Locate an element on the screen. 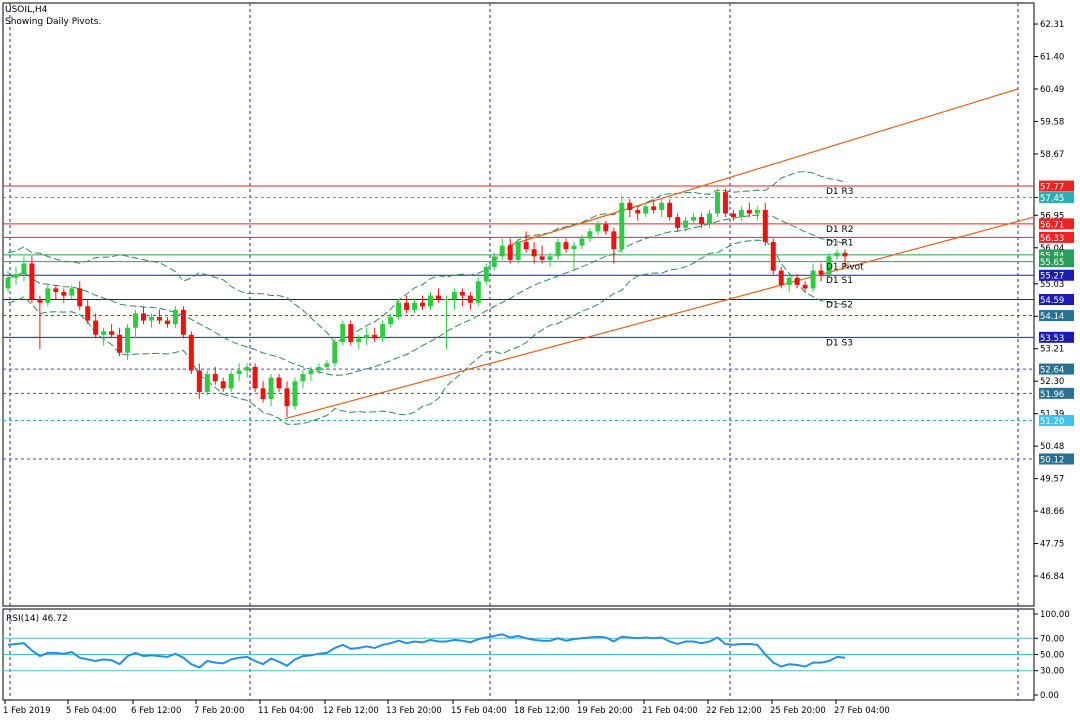 Image resolution: width=1080 pixels, height=724 pixels. price-label-text: 54.14 is located at coordinates (1052, 317).